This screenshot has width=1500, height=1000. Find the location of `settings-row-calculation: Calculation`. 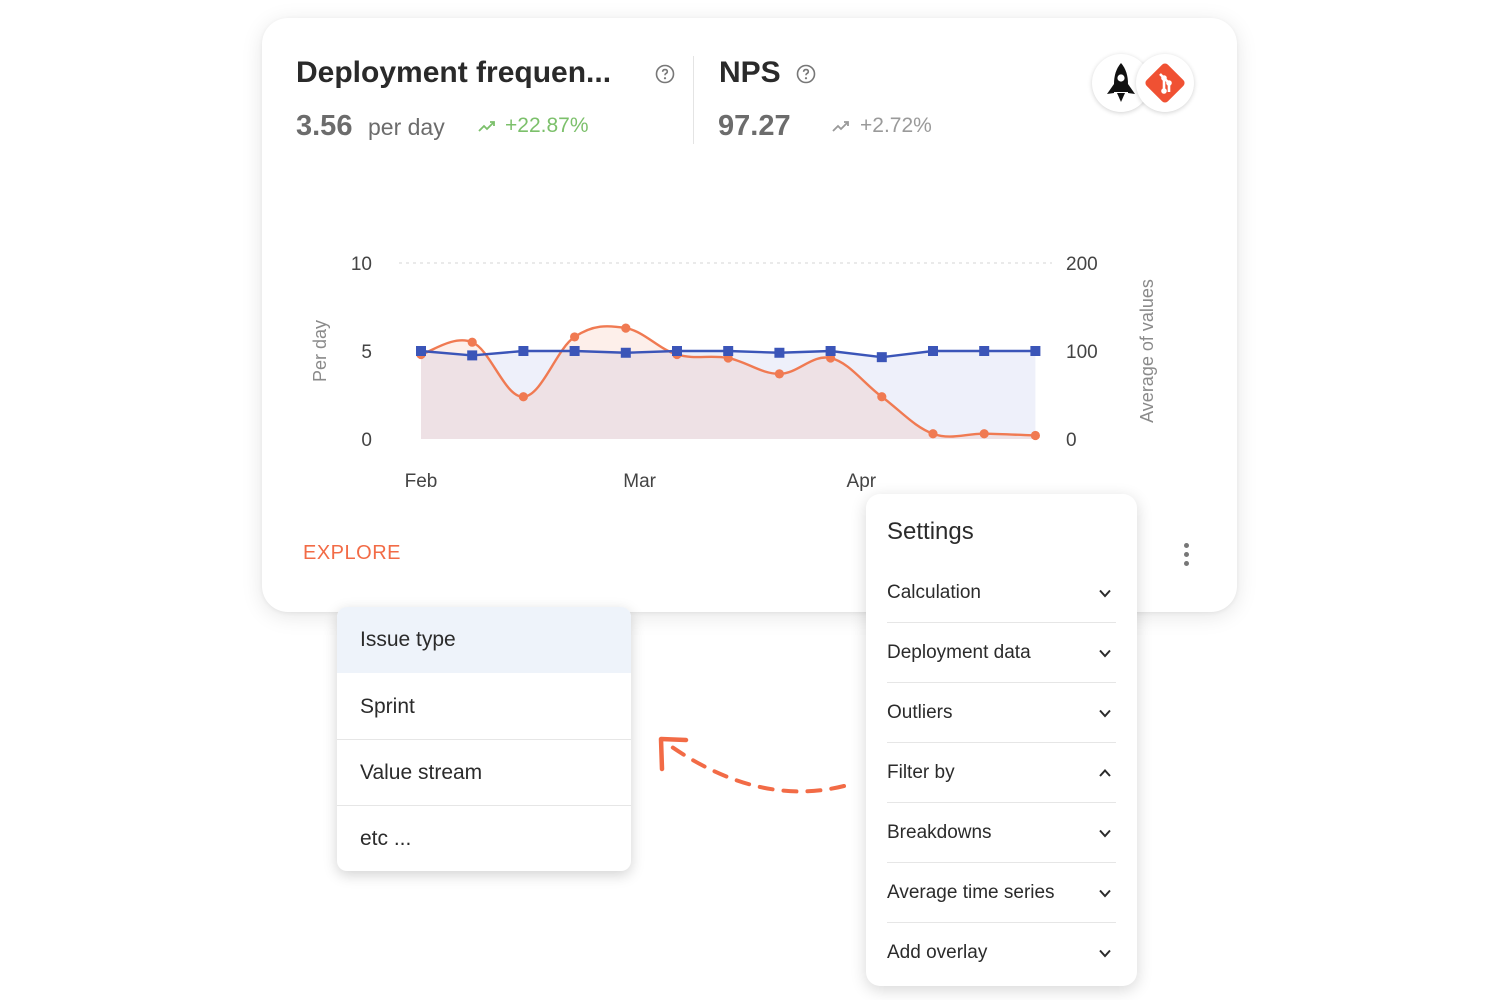

settings-row-calculation: Calculation is located at coordinates (1001, 593).